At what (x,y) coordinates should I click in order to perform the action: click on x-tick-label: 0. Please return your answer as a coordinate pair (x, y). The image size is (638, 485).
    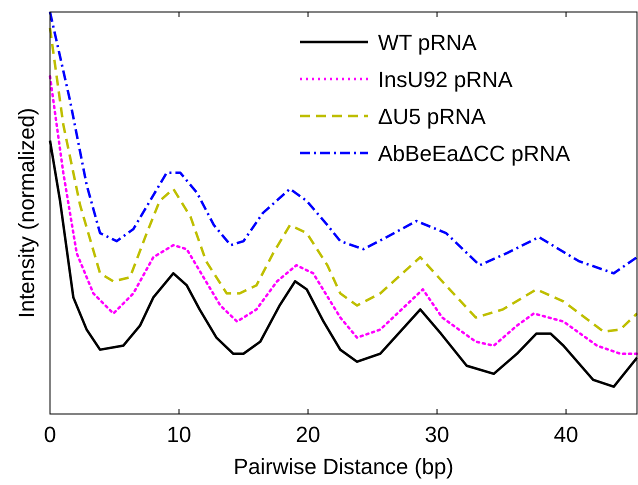
    Looking at the image, I should click on (50, 434).